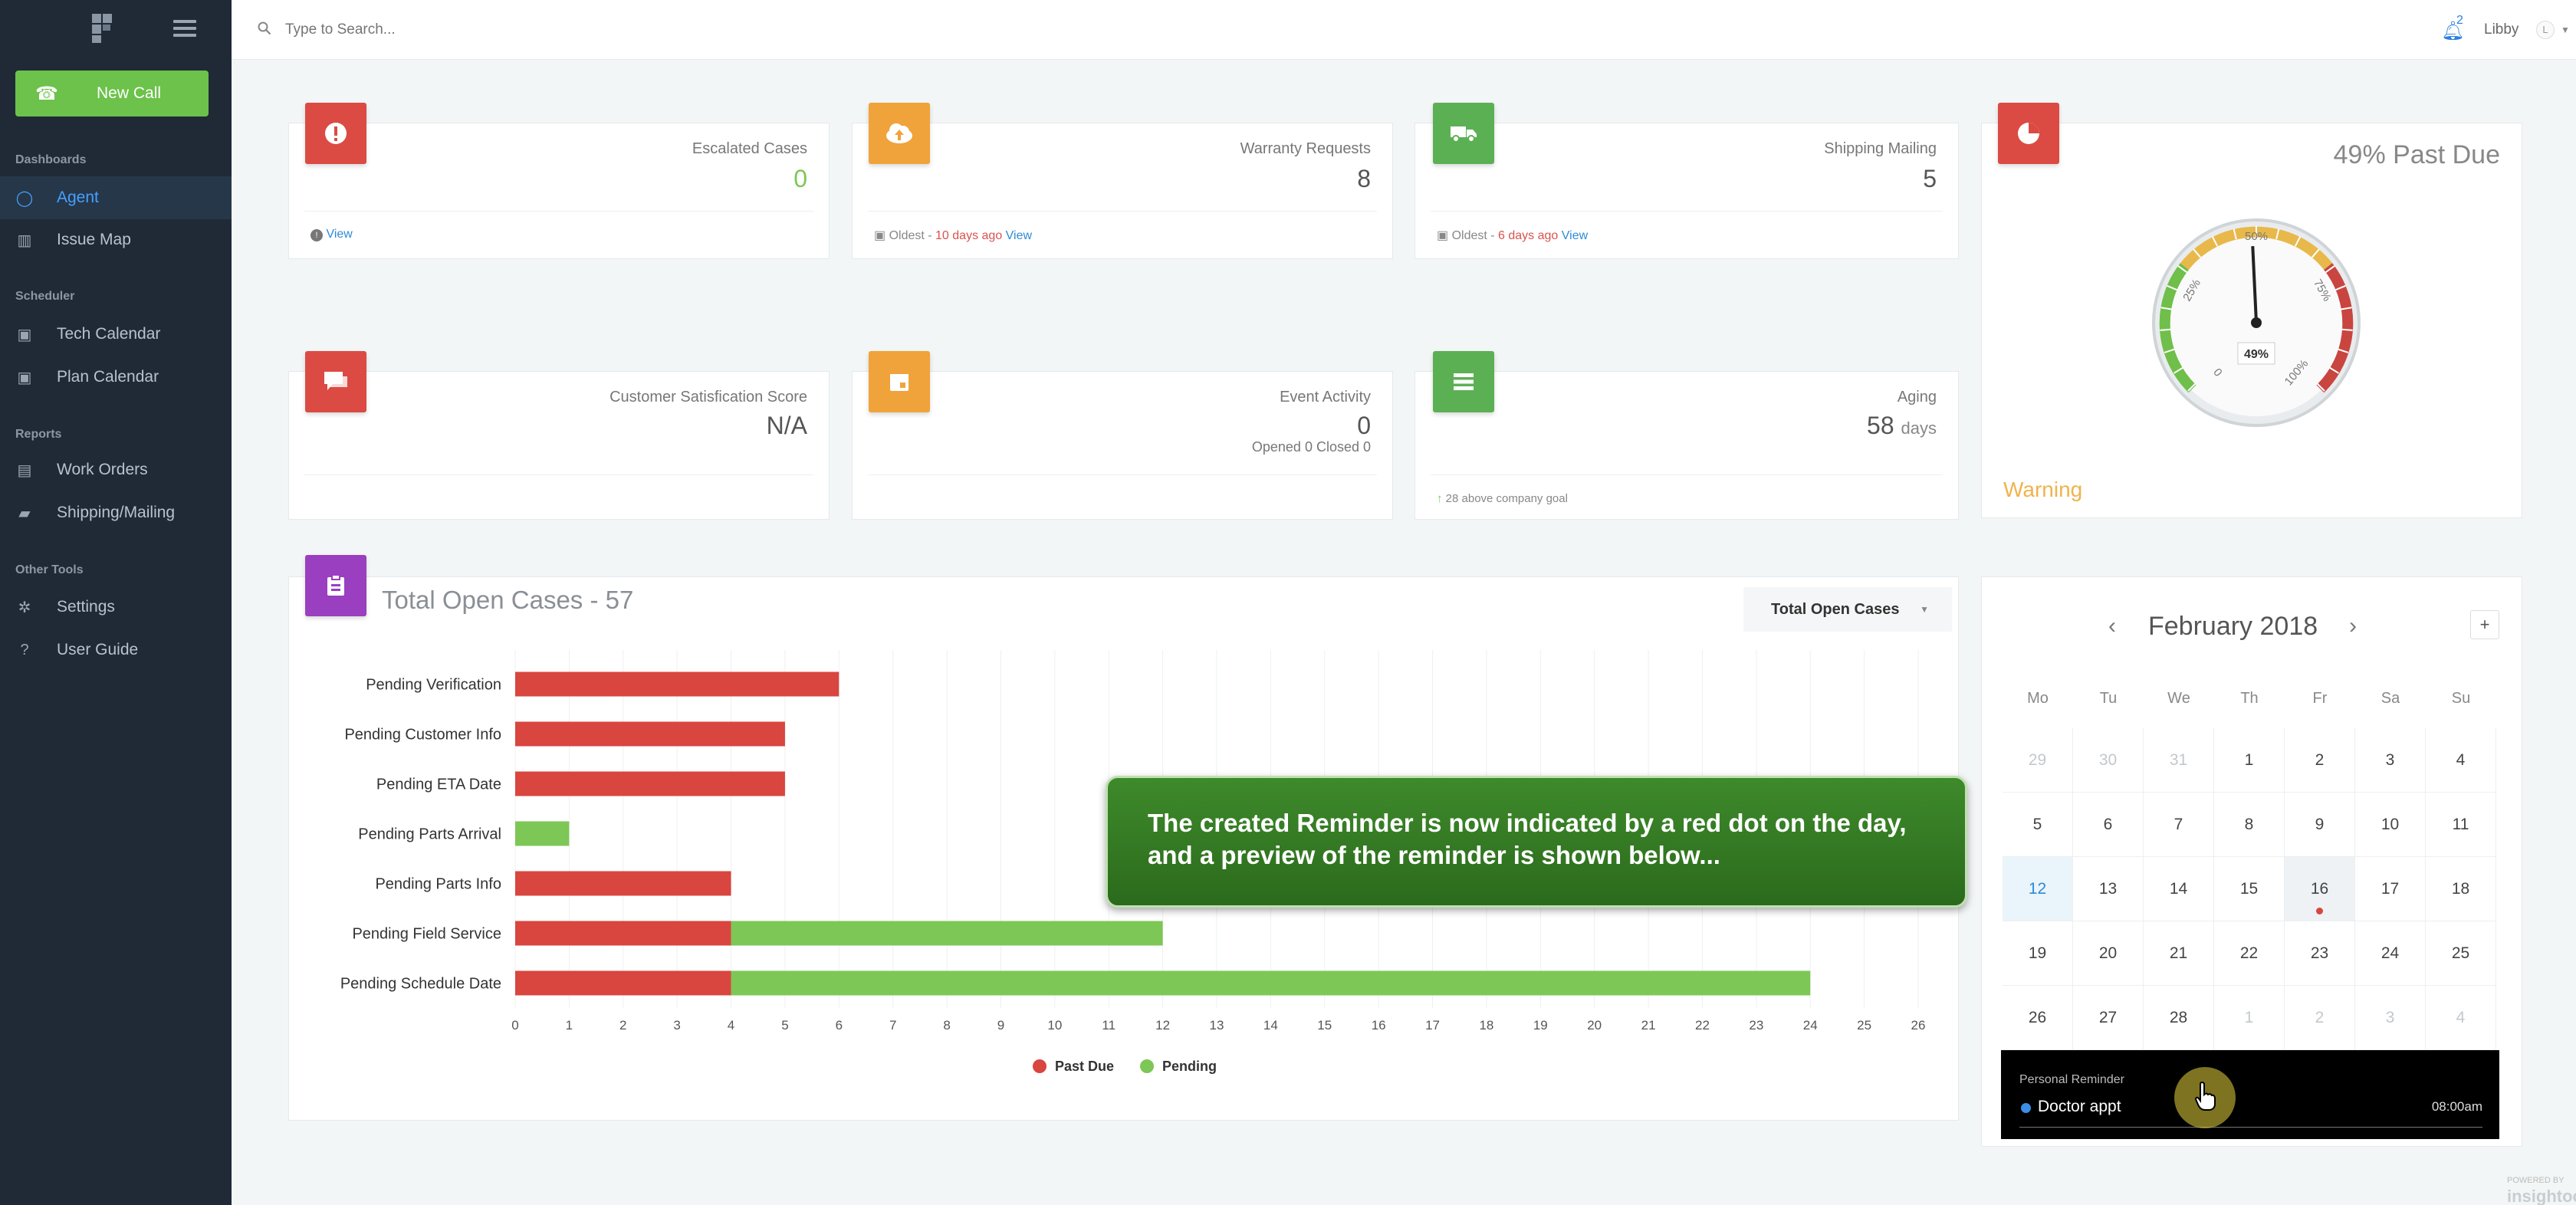 Image resolution: width=2576 pixels, height=1205 pixels. What do you see at coordinates (1540, 1025) in the screenshot?
I see `x-tick-label: 19` at bounding box center [1540, 1025].